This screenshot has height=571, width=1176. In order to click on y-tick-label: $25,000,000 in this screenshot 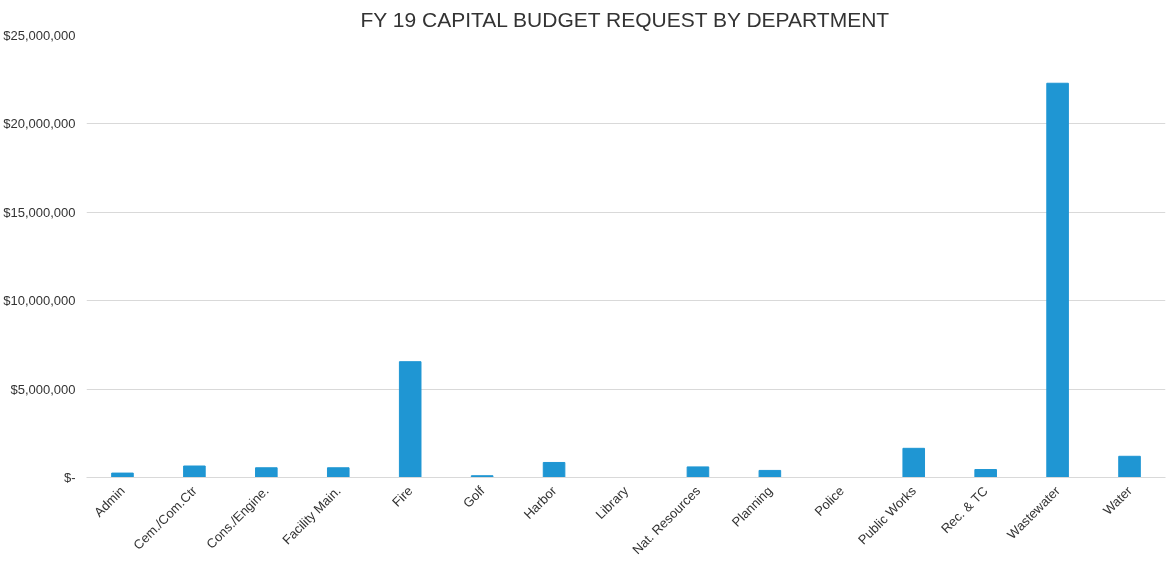, I will do `click(39, 35)`.